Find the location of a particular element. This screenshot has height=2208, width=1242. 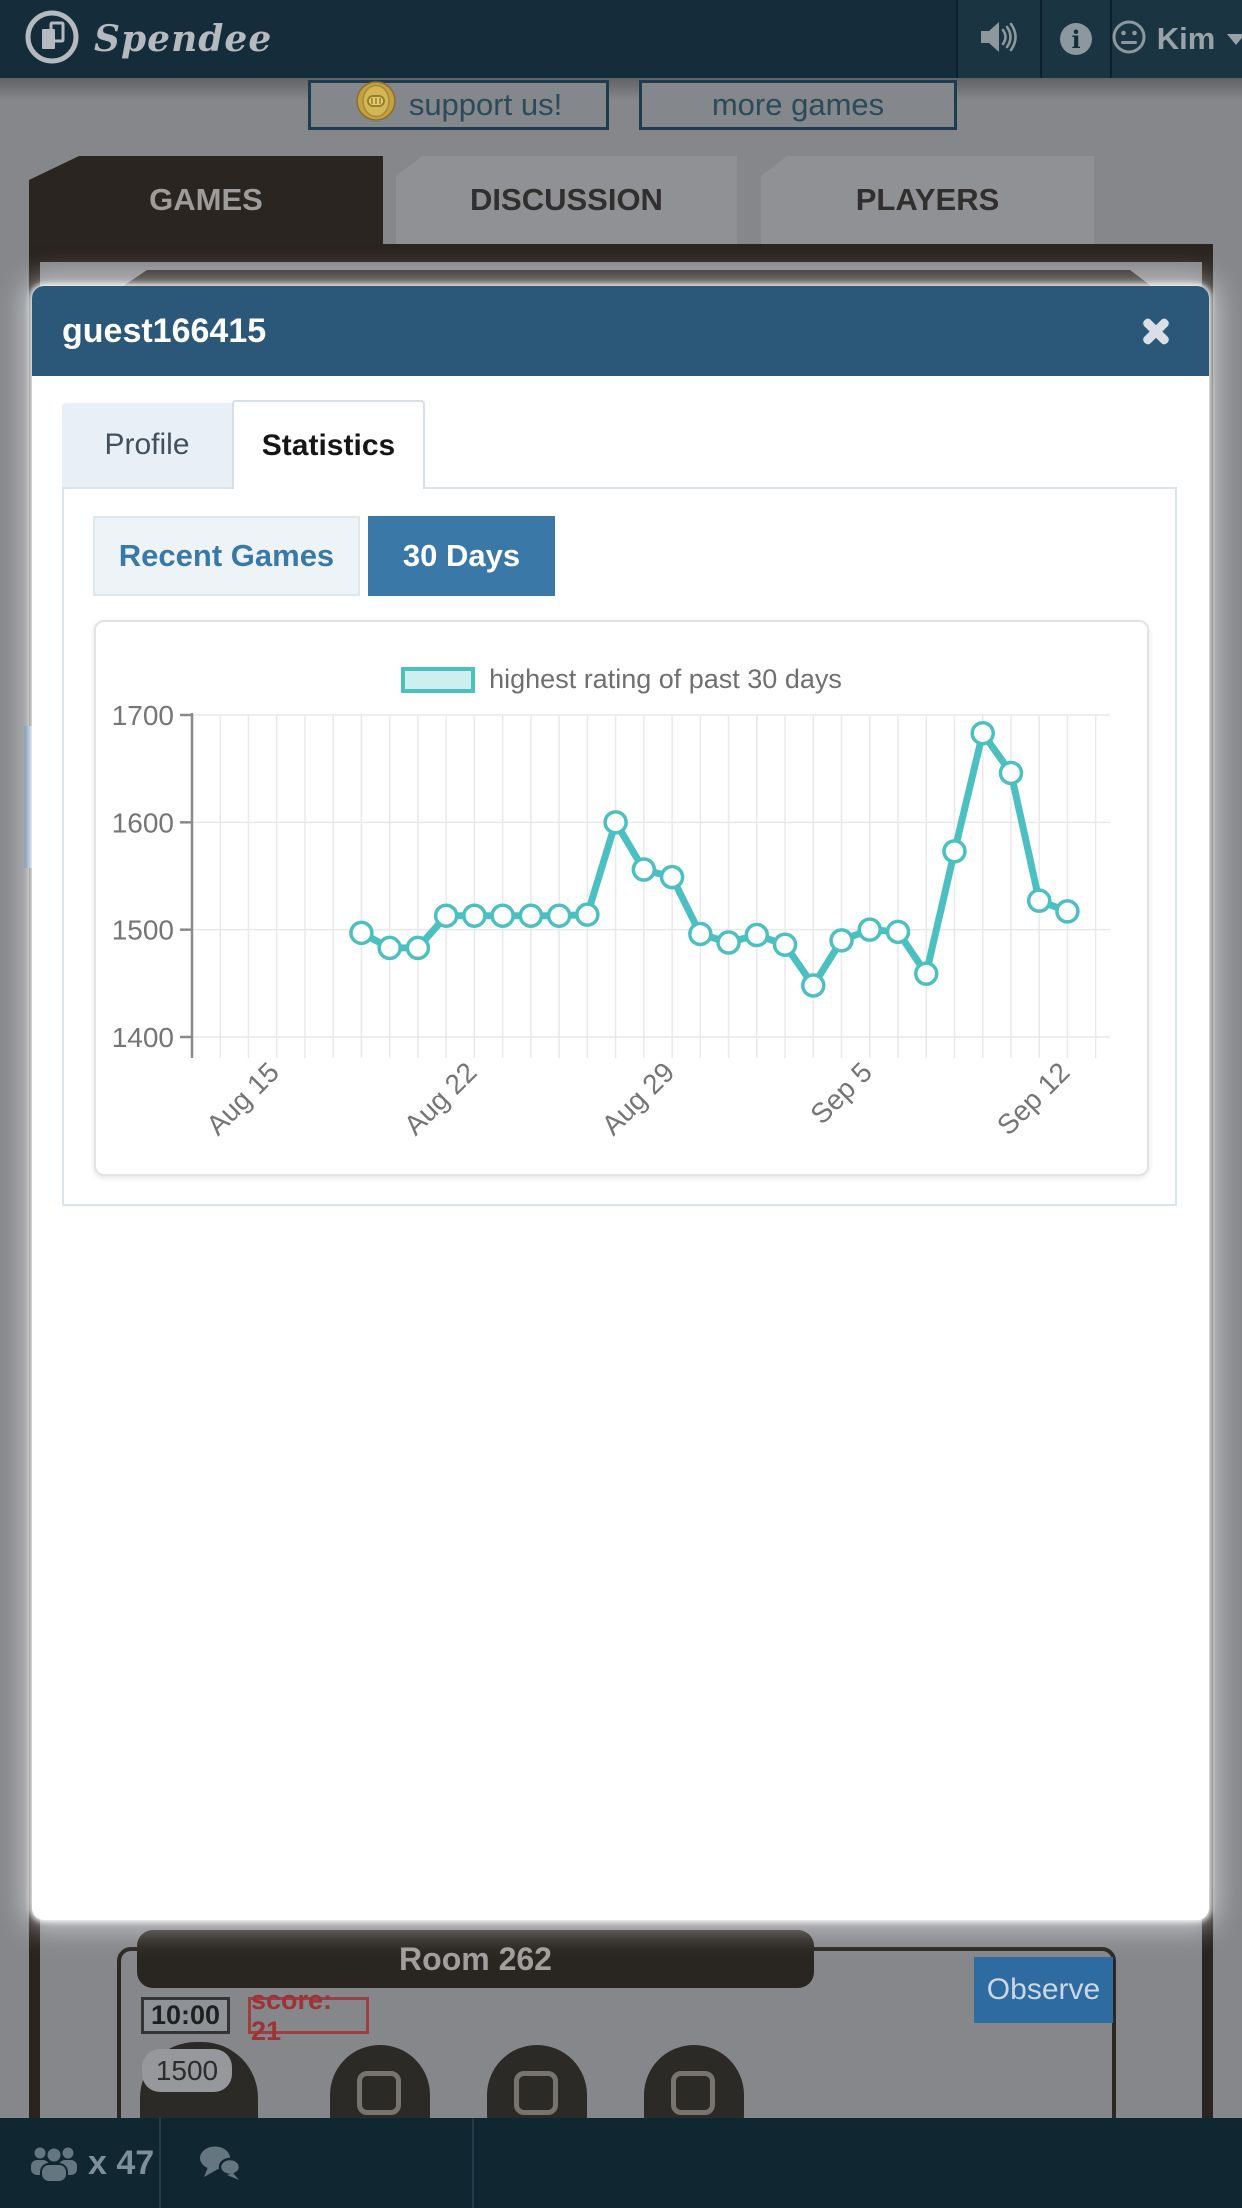

svg-text: Sep 5 is located at coordinates (841, 1093).